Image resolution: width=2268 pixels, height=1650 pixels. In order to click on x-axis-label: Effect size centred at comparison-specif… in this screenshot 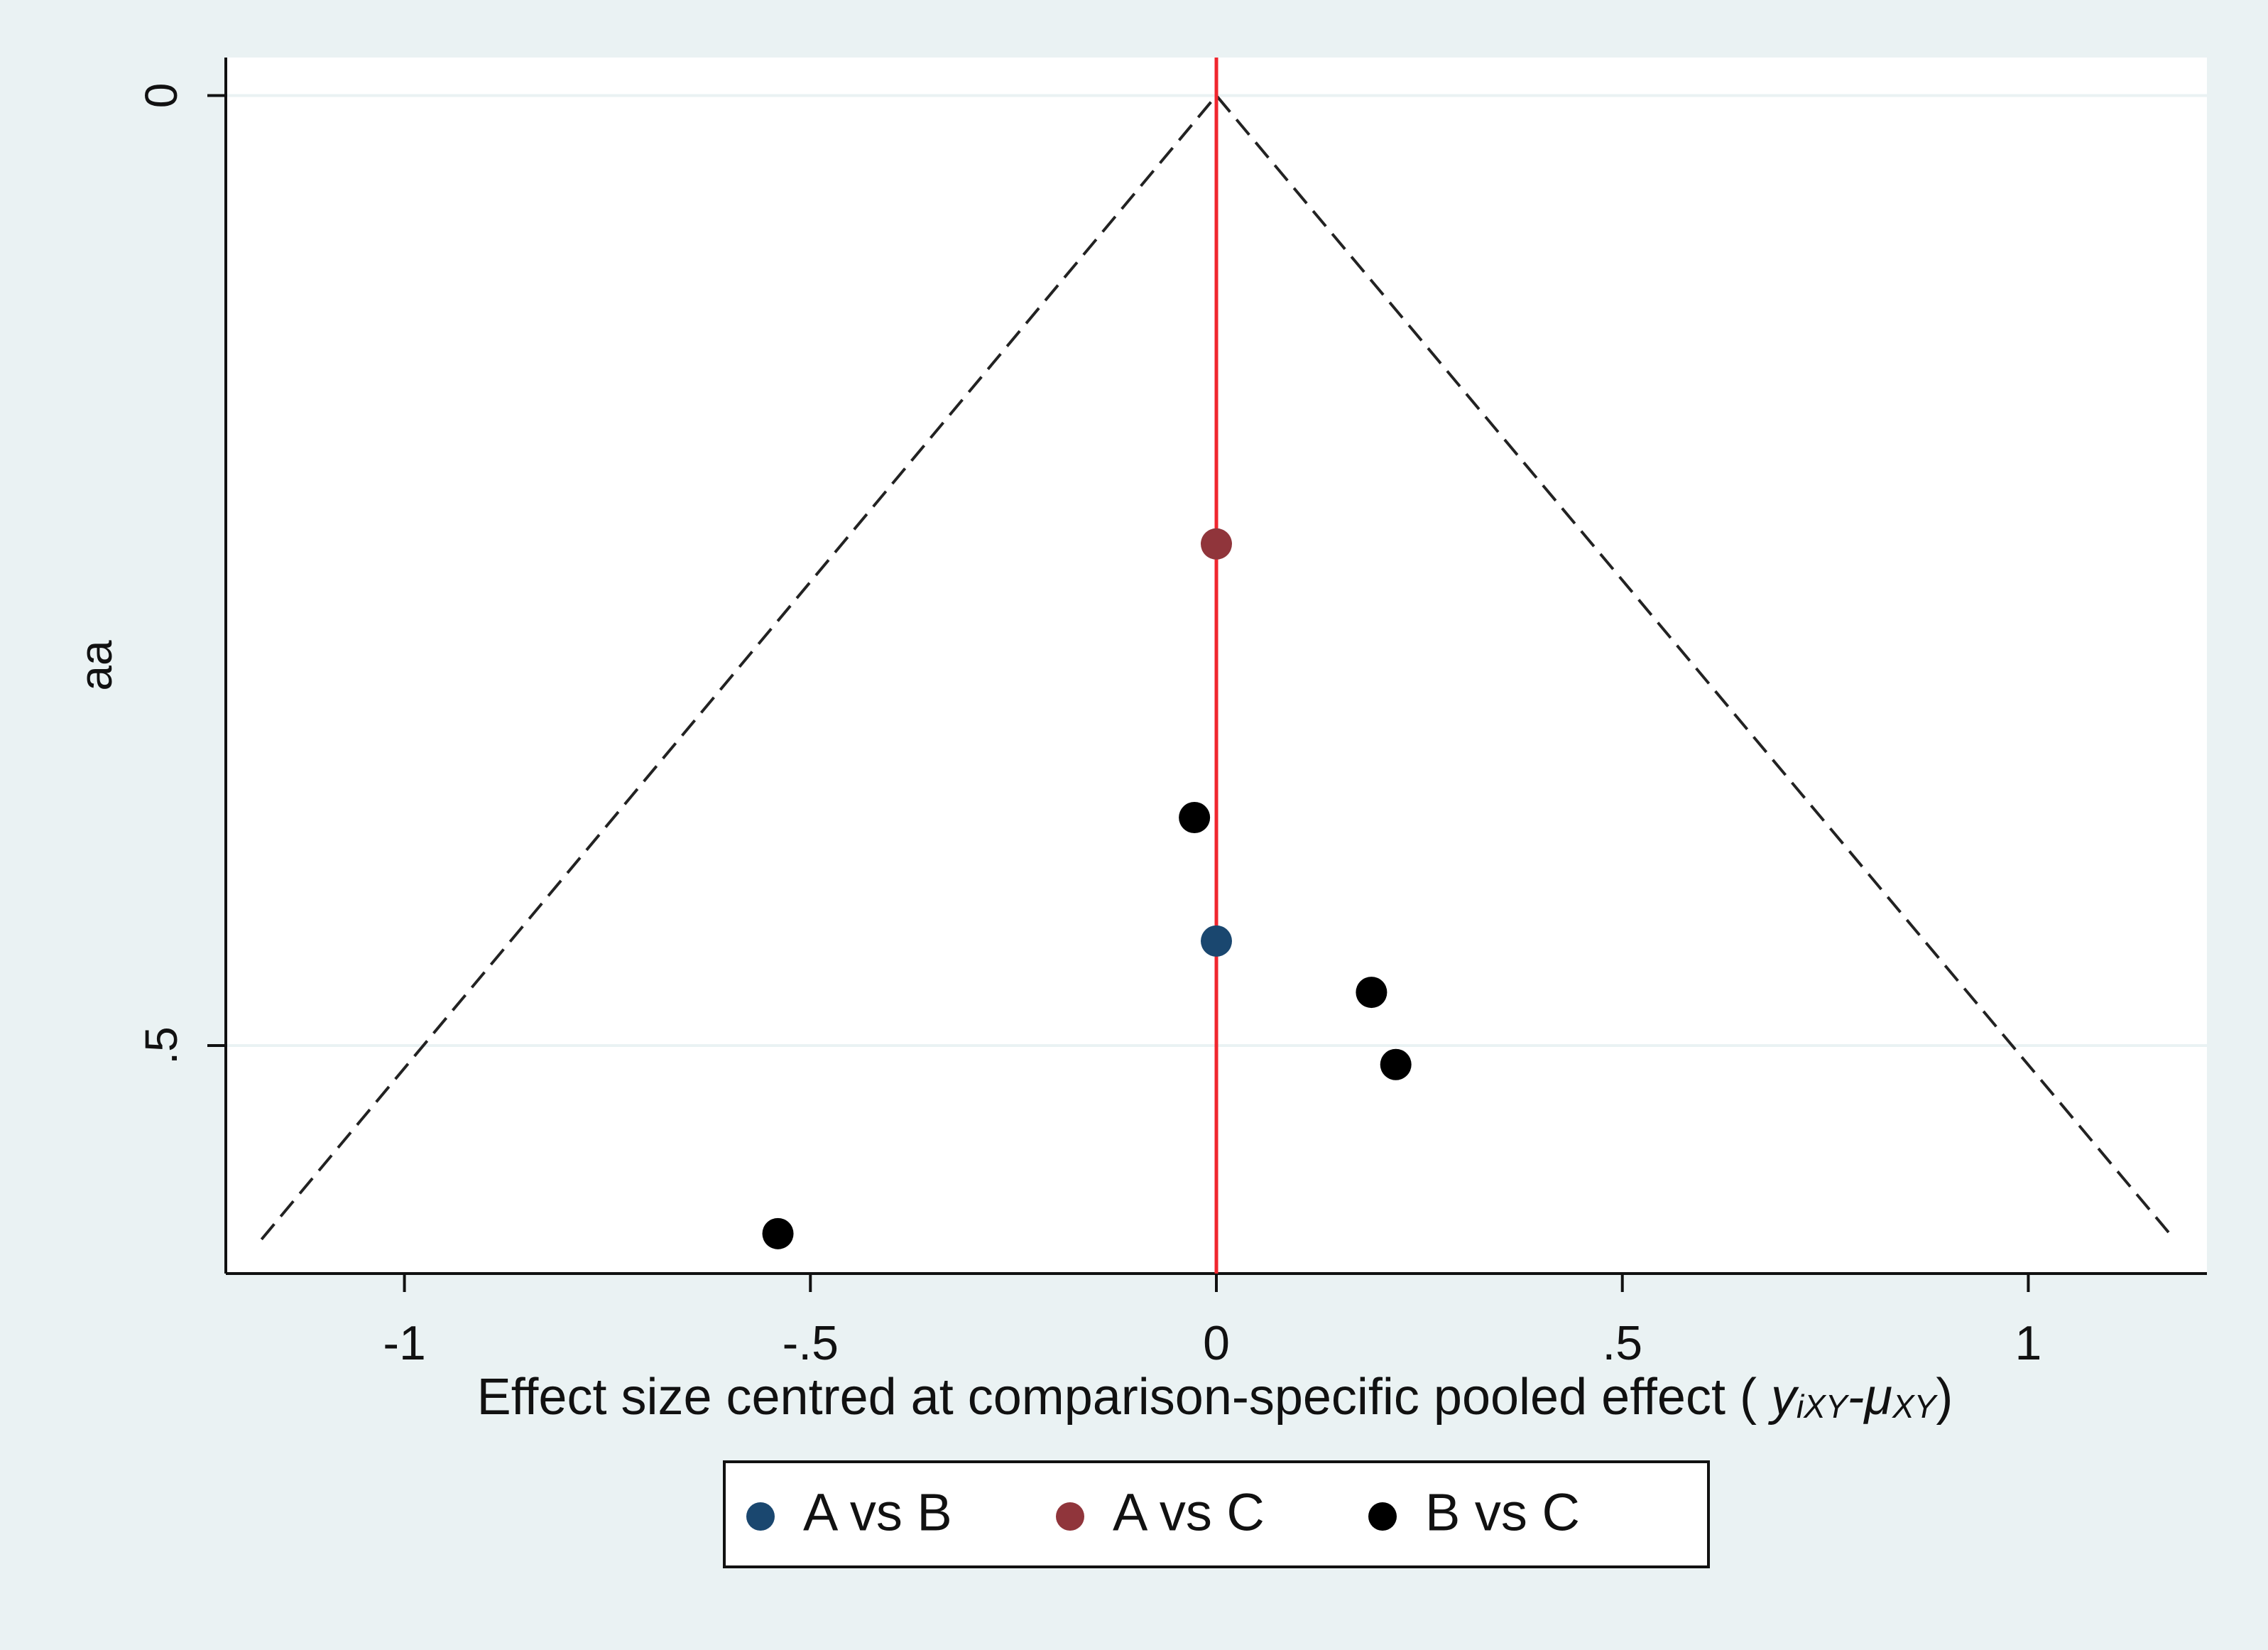, I will do `click(1215, 1397)`.